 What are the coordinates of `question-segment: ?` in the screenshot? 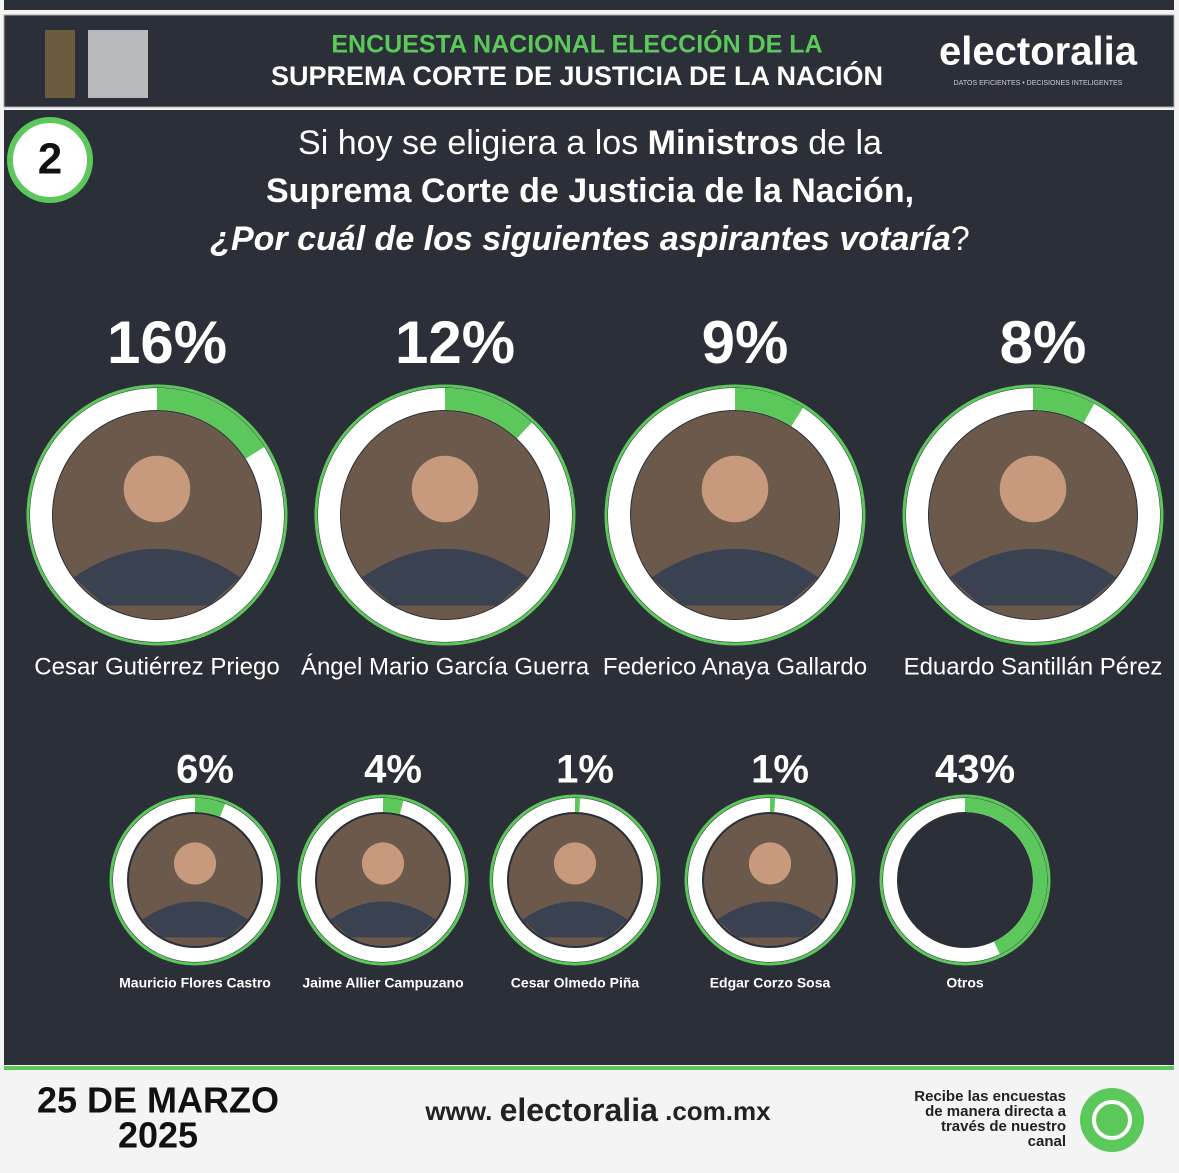 It's located at (960, 239).